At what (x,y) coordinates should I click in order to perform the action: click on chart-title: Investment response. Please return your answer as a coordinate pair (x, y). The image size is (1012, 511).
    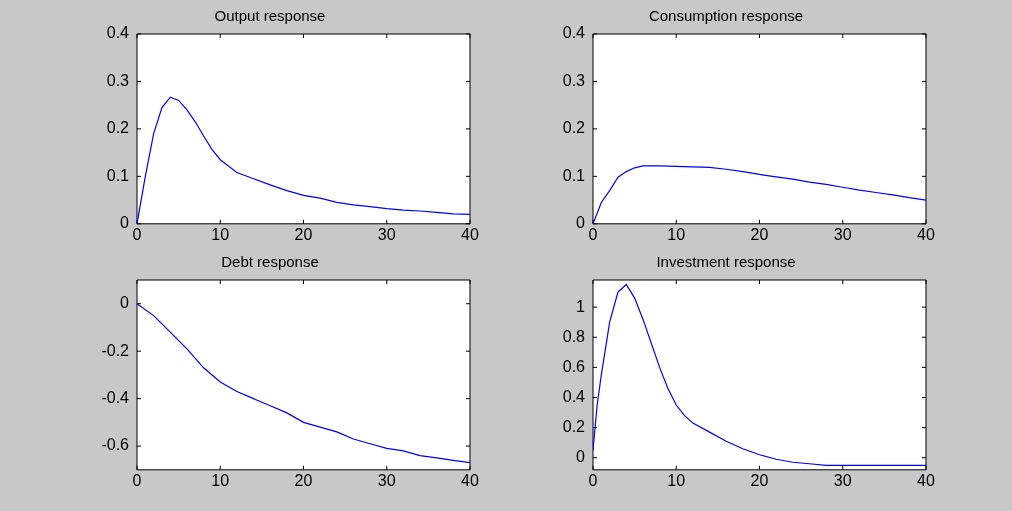
    Looking at the image, I should click on (726, 262).